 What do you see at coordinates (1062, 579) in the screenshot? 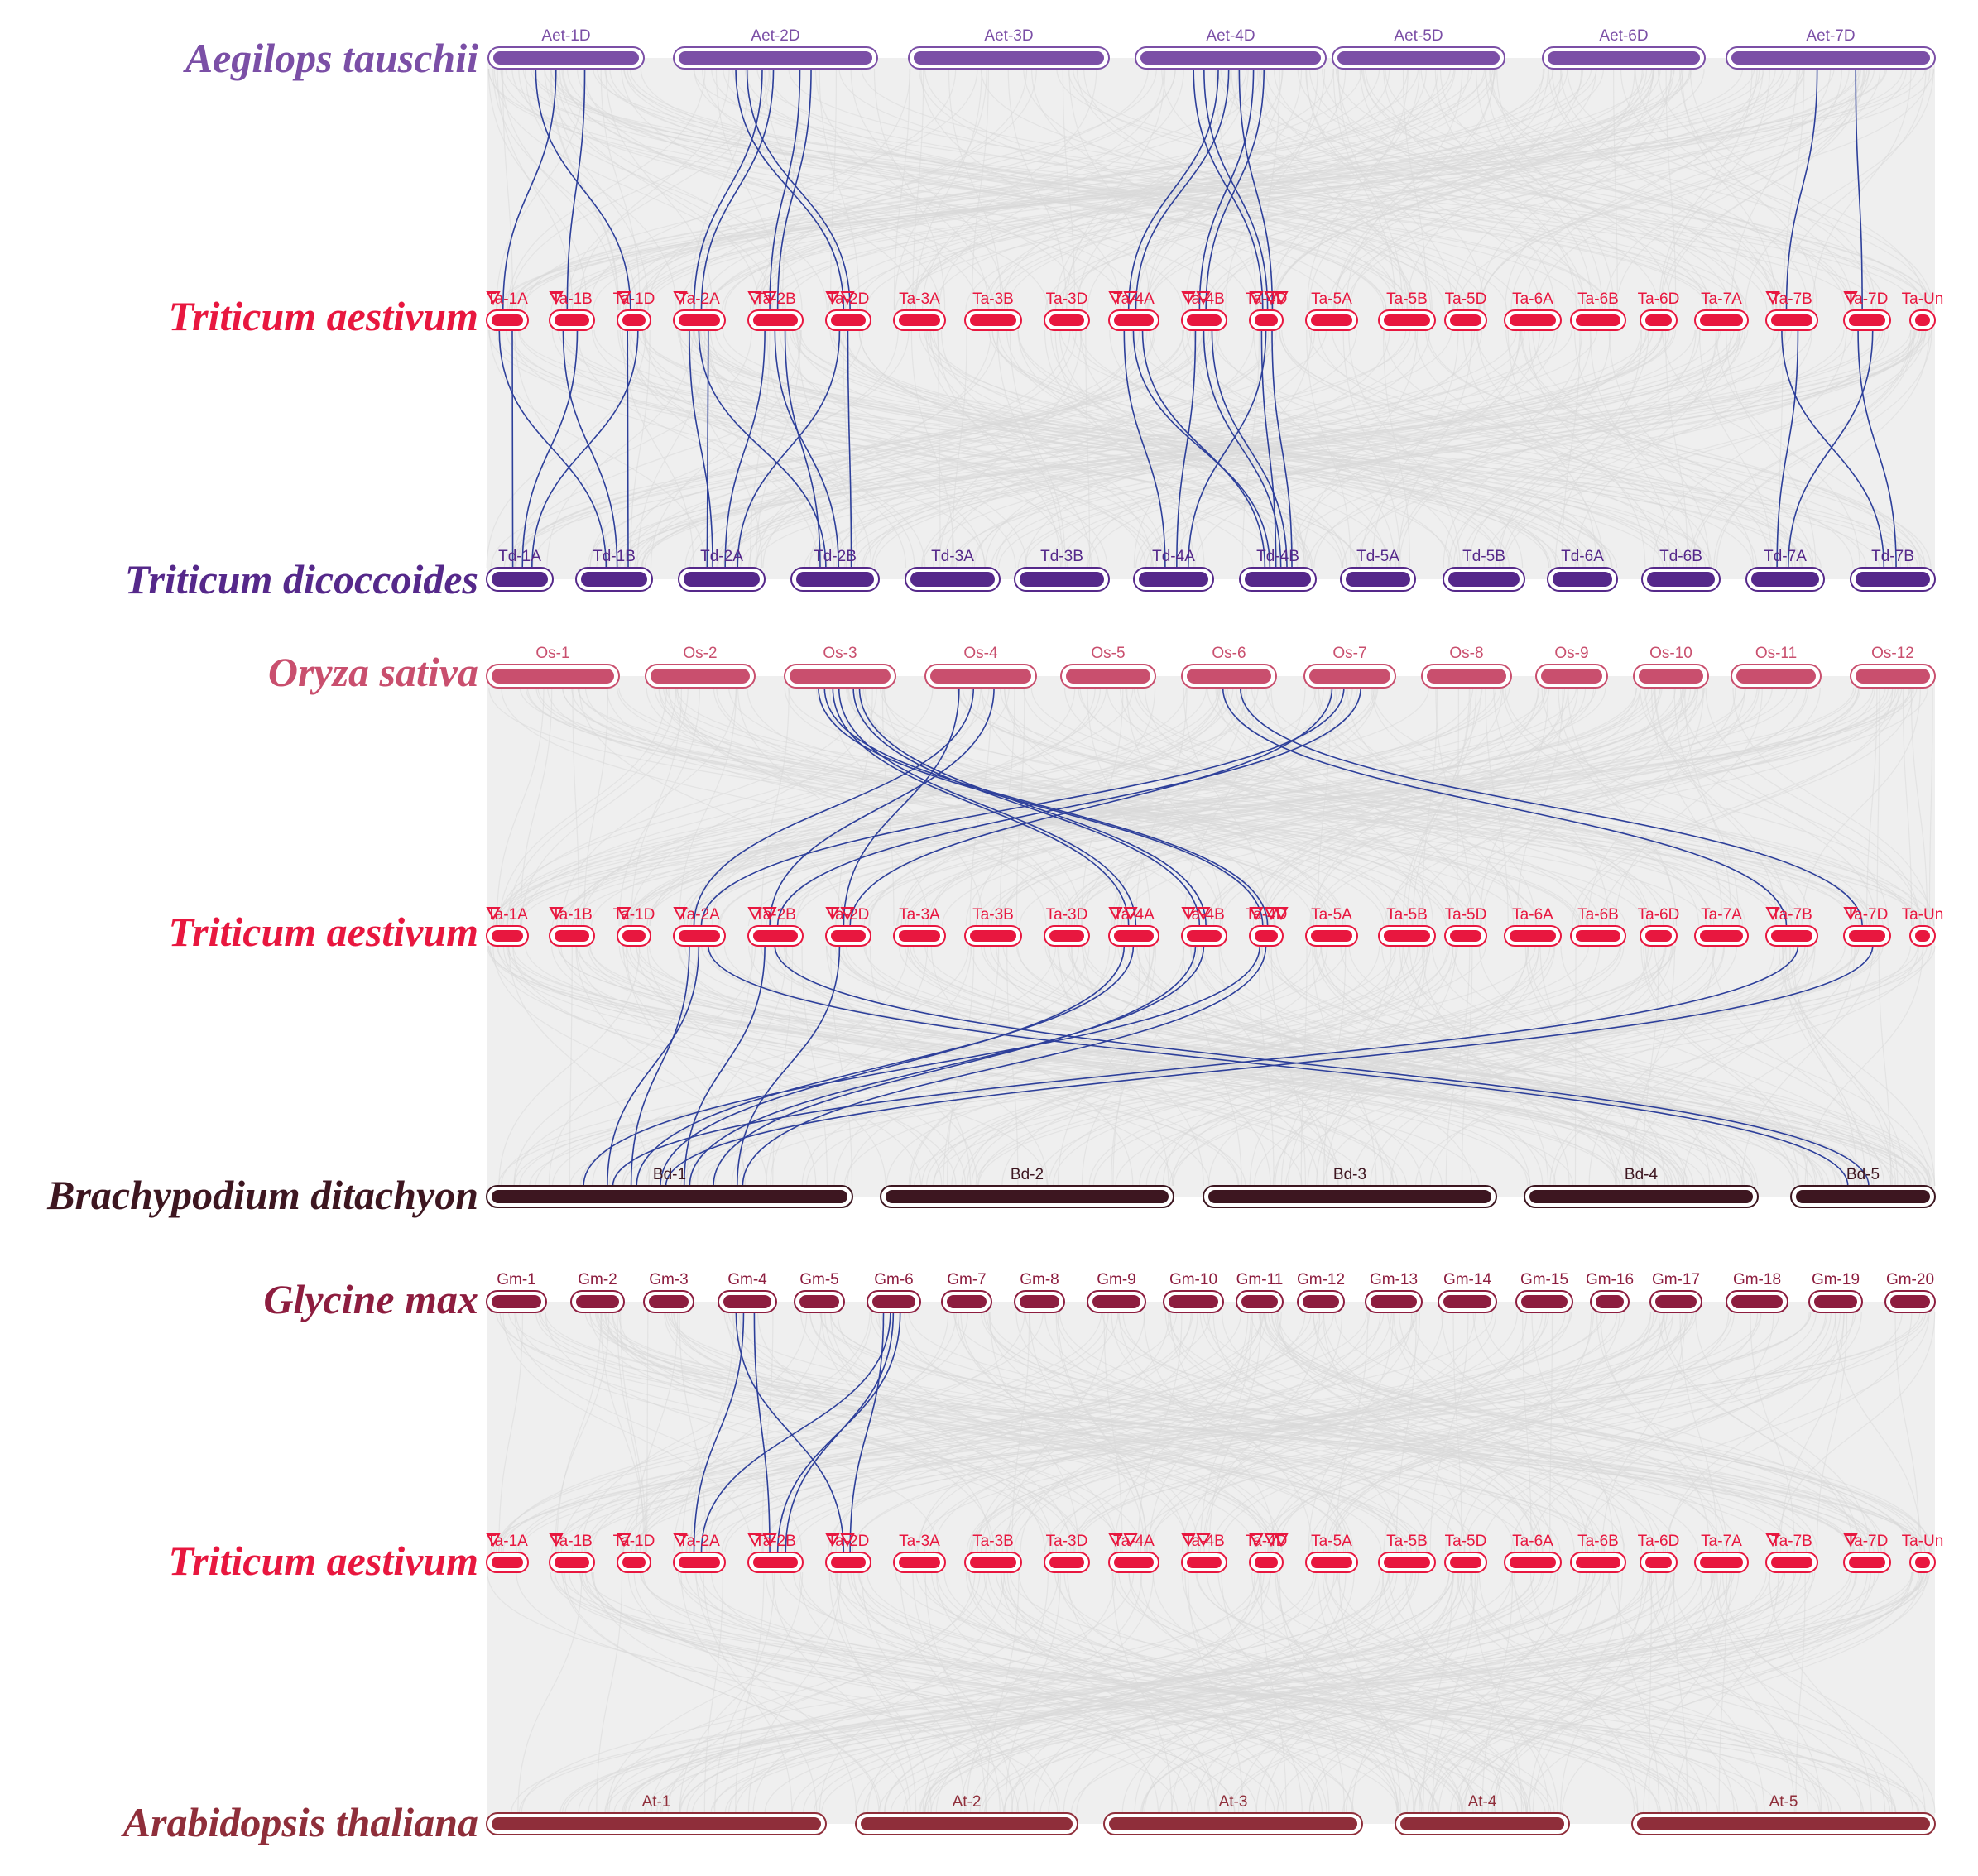
I see `chromosome-td-3b` at bounding box center [1062, 579].